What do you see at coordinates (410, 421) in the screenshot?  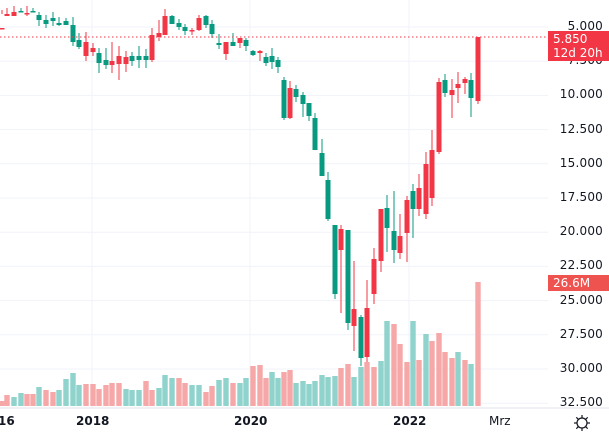 I see `time-tick-label: 2022` at bounding box center [410, 421].